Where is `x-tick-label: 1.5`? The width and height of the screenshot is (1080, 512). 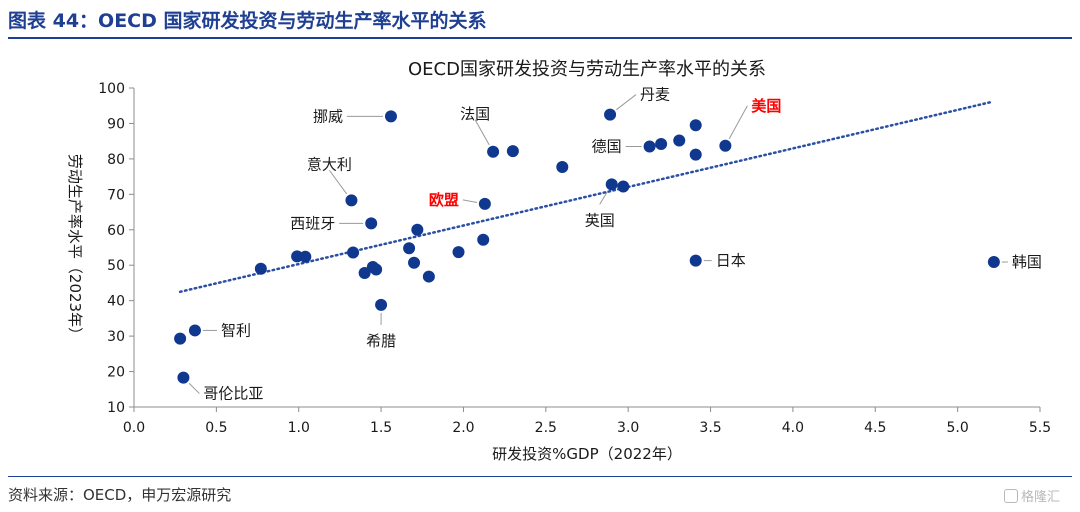
x-tick-label: 1.5 is located at coordinates (381, 428).